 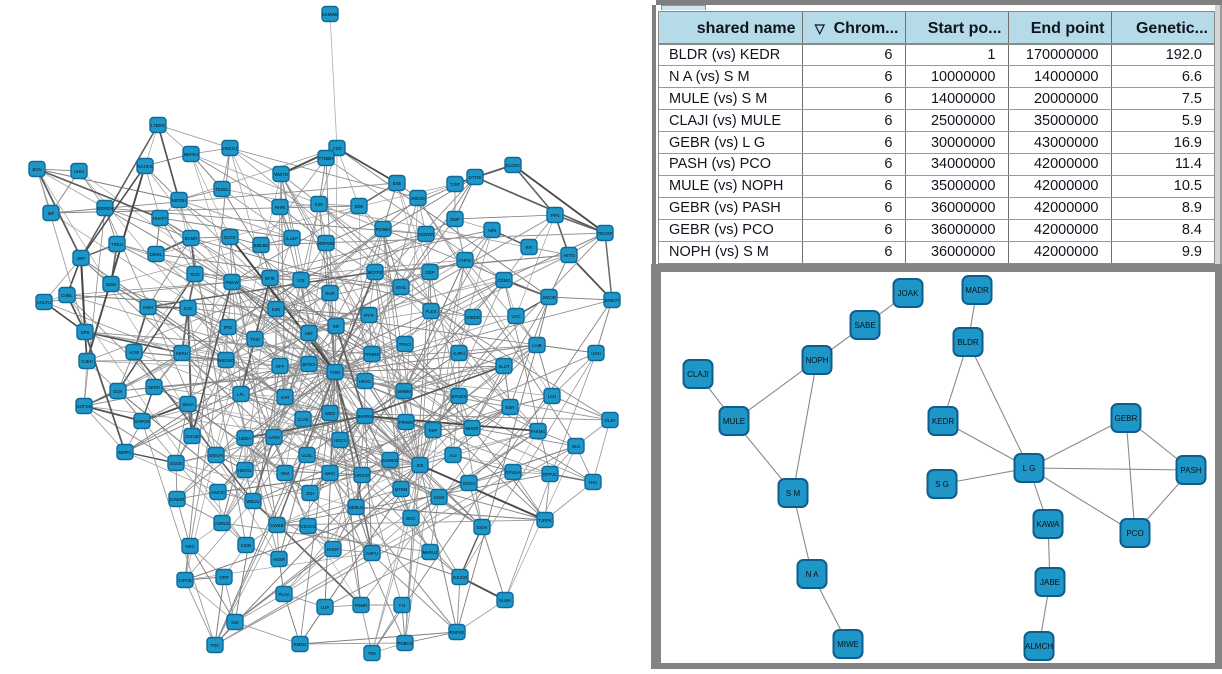 What do you see at coordinates (431, 311) in the screenshot?
I see `svg-text: PLES` at bounding box center [431, 311].